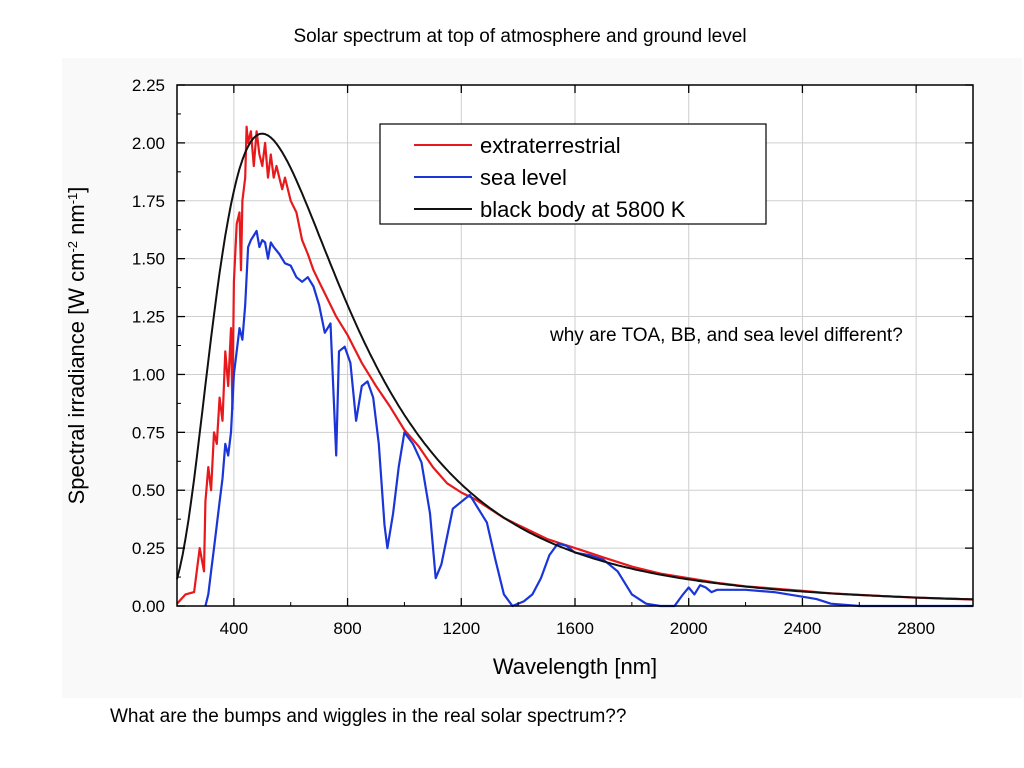  I want to click on y-tick-label: 1.00, so click(148, 374).